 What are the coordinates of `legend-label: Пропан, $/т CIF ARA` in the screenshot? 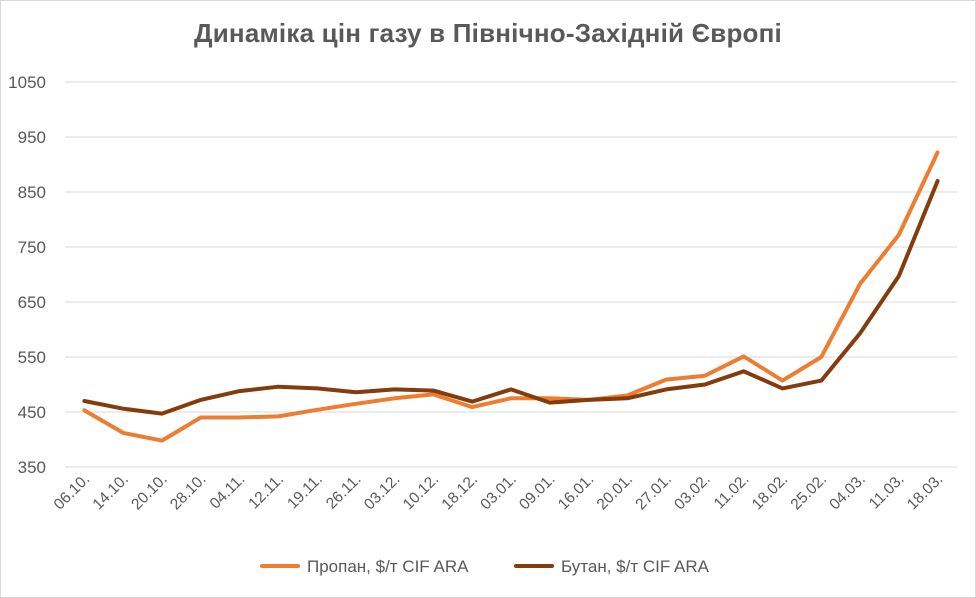 It's located at (388, 566).